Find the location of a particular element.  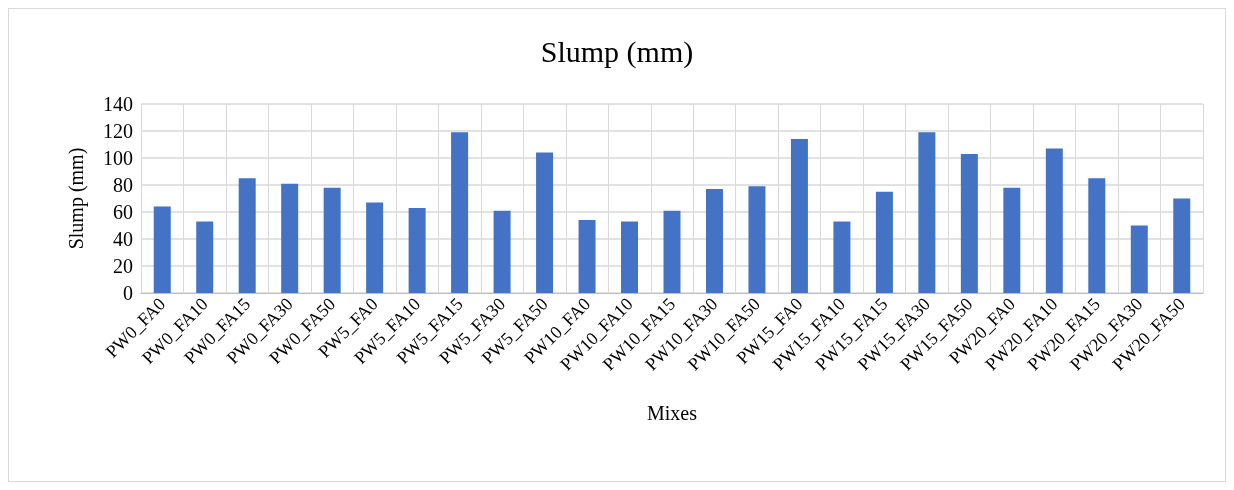

y-tick-label: 0 is located at coordinates (128, 293).